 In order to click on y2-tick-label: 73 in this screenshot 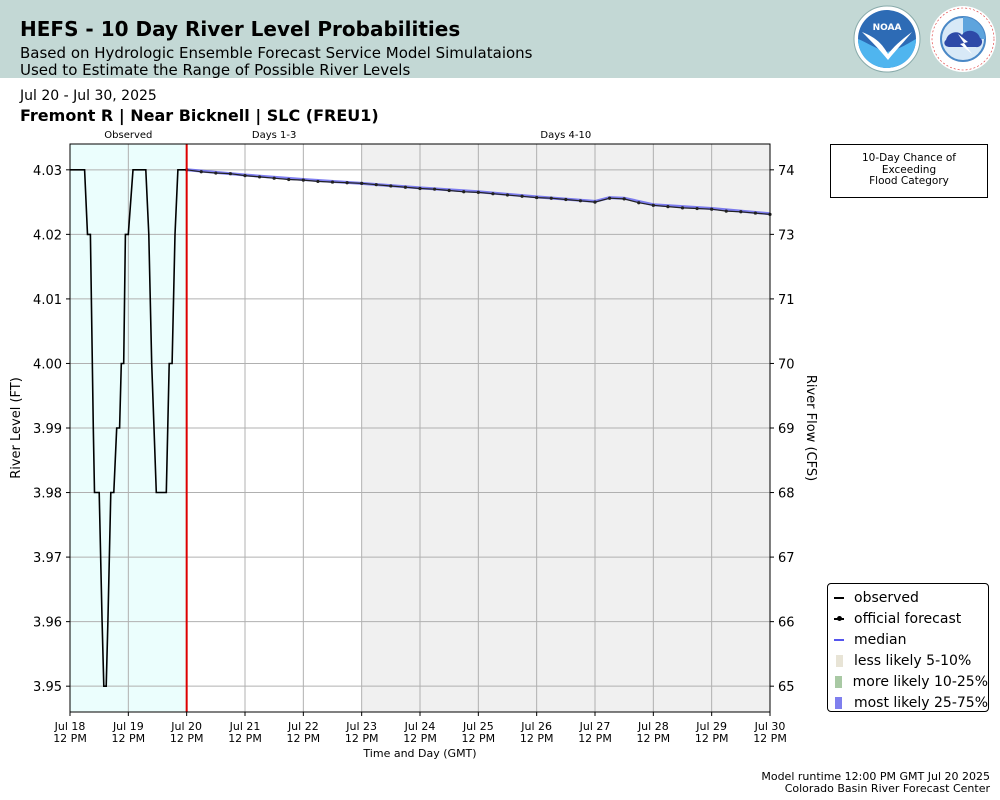, I will do `click(786, 235)`.